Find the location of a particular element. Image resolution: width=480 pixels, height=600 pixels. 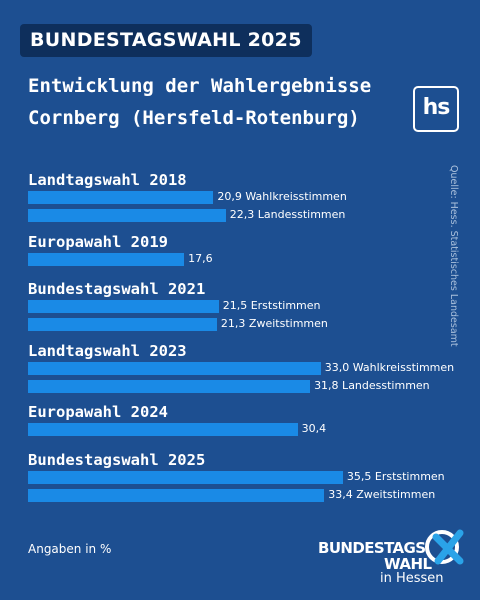

bar-value-label: 20,9 Wahlkreisstimmen is located at coordinates (281, 197).